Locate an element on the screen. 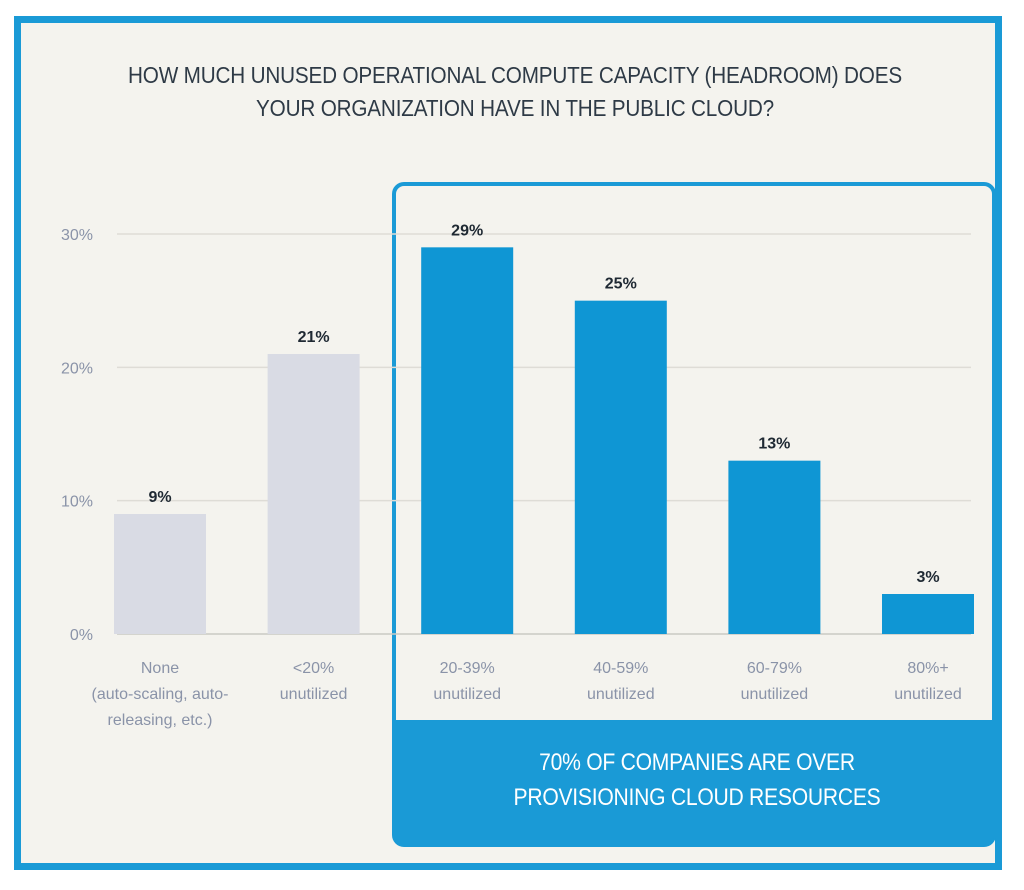 This screenshot has height=890, width=1024. x-tick-label: releasing, etc.) is located at coordinates (160, 720).